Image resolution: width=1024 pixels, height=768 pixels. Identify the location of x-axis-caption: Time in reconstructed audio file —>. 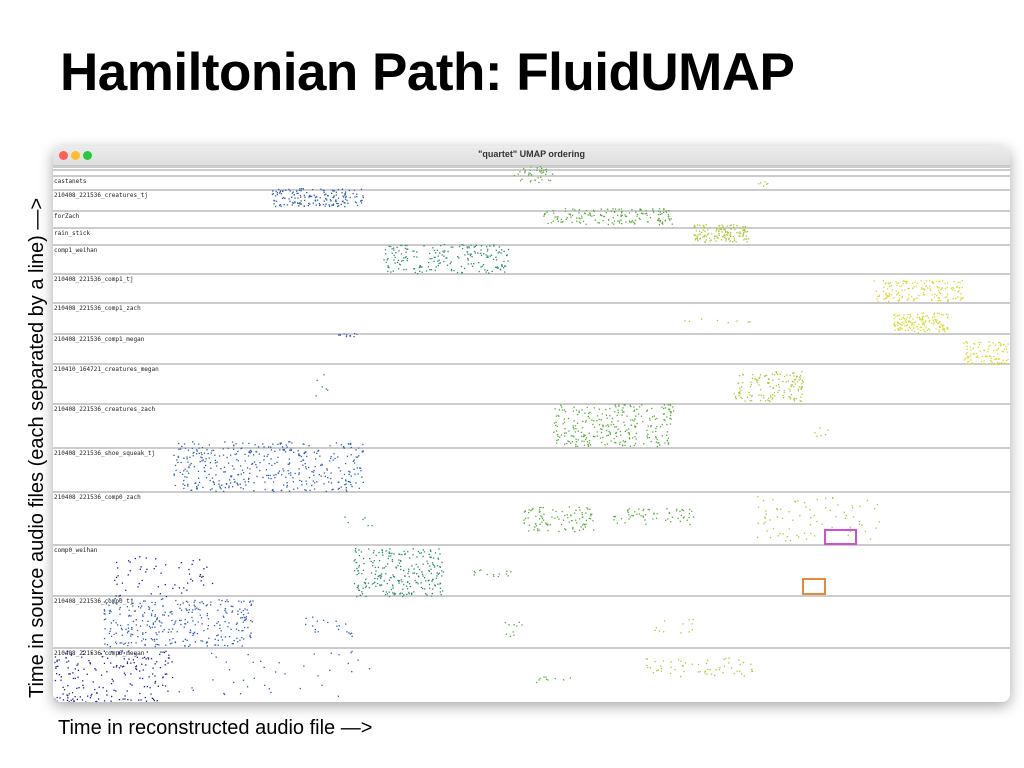
(215, 728).